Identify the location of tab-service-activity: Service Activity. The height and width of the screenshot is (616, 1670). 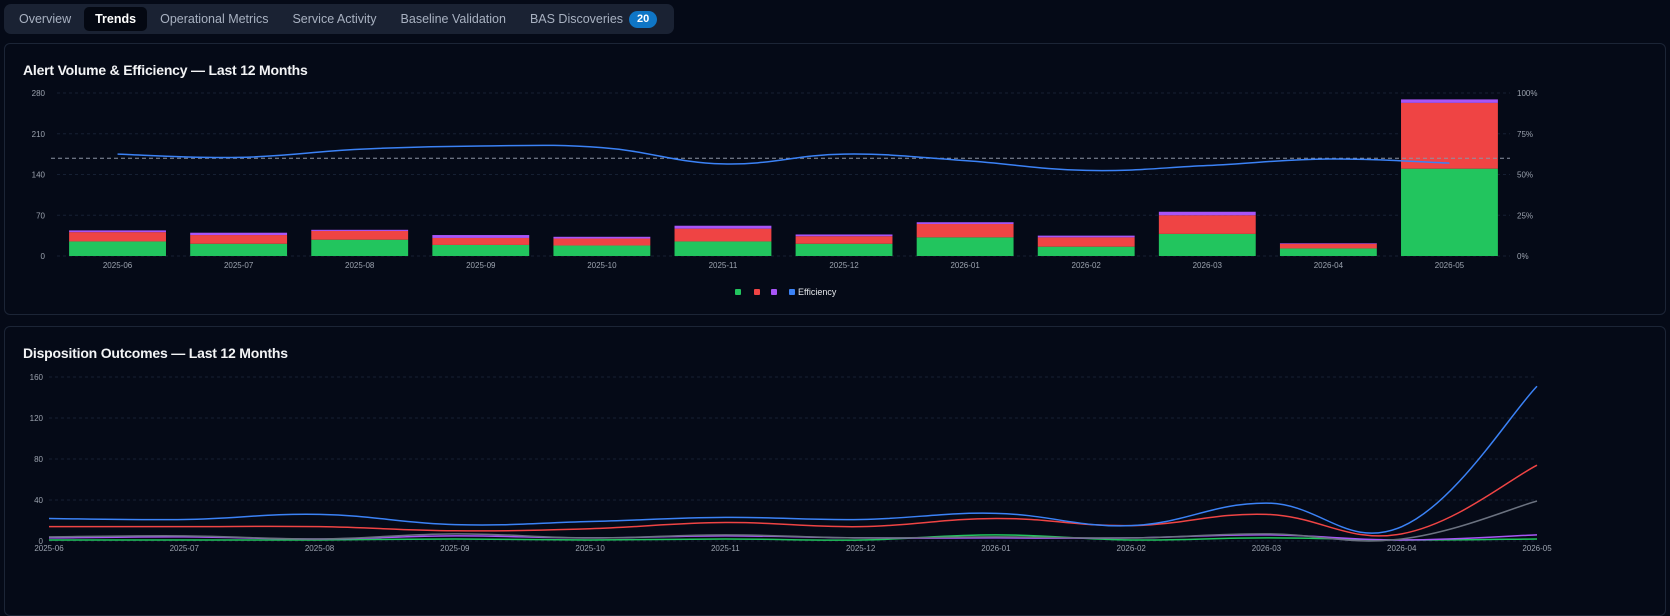
(334, 19).